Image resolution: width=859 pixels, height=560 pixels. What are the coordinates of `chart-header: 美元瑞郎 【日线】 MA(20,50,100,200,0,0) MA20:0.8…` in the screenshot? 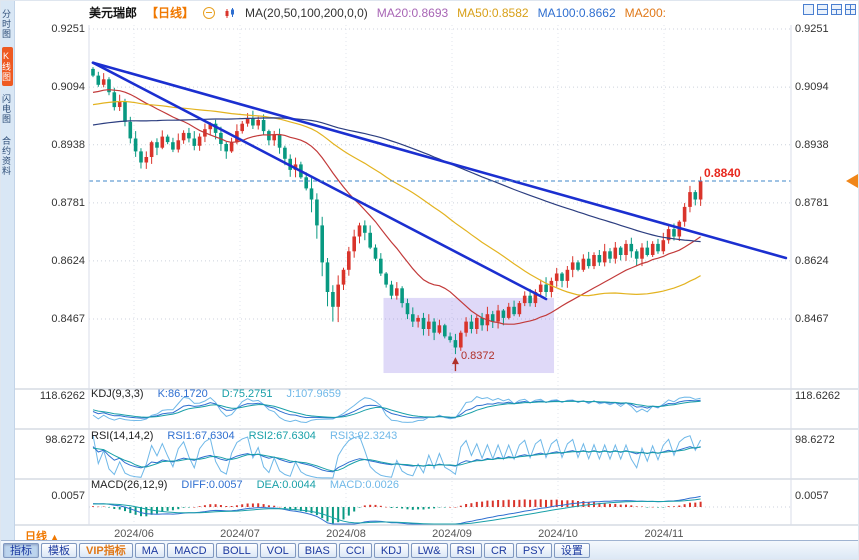 It's located at (377, 12).